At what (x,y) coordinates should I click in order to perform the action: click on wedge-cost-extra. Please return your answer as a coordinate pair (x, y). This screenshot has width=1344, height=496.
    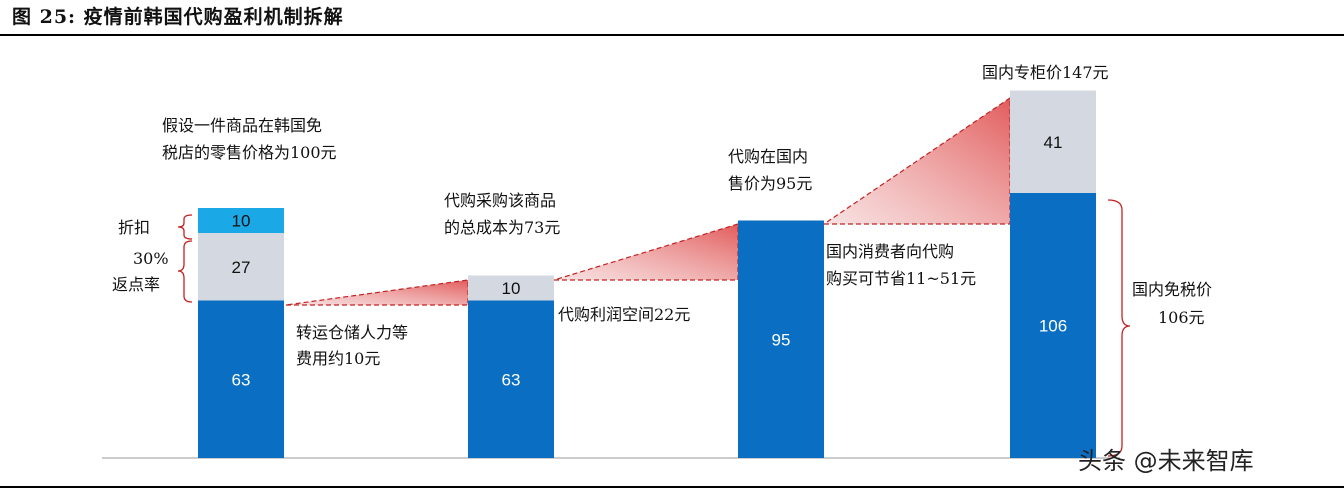
    Looking at the image, I should click on (377, 292).